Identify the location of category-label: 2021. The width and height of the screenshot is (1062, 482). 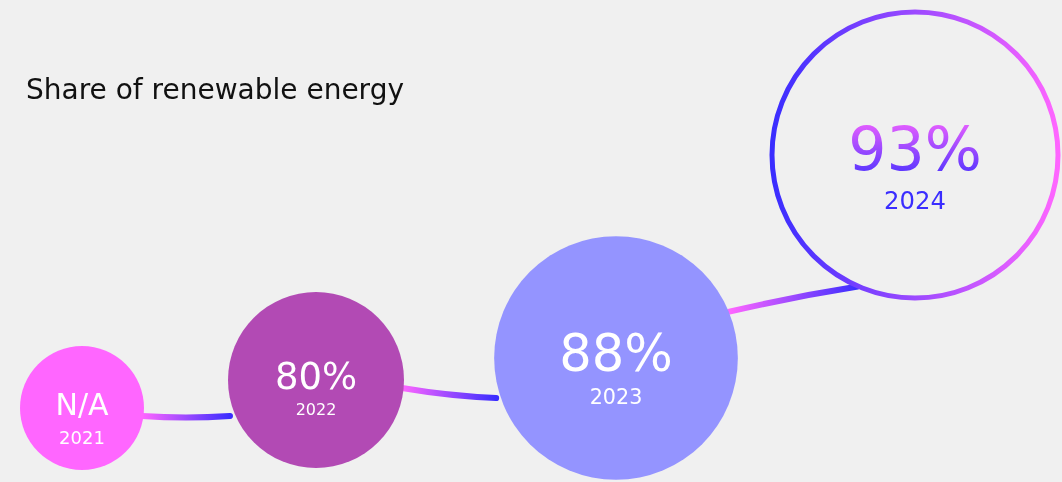
(82, 437).